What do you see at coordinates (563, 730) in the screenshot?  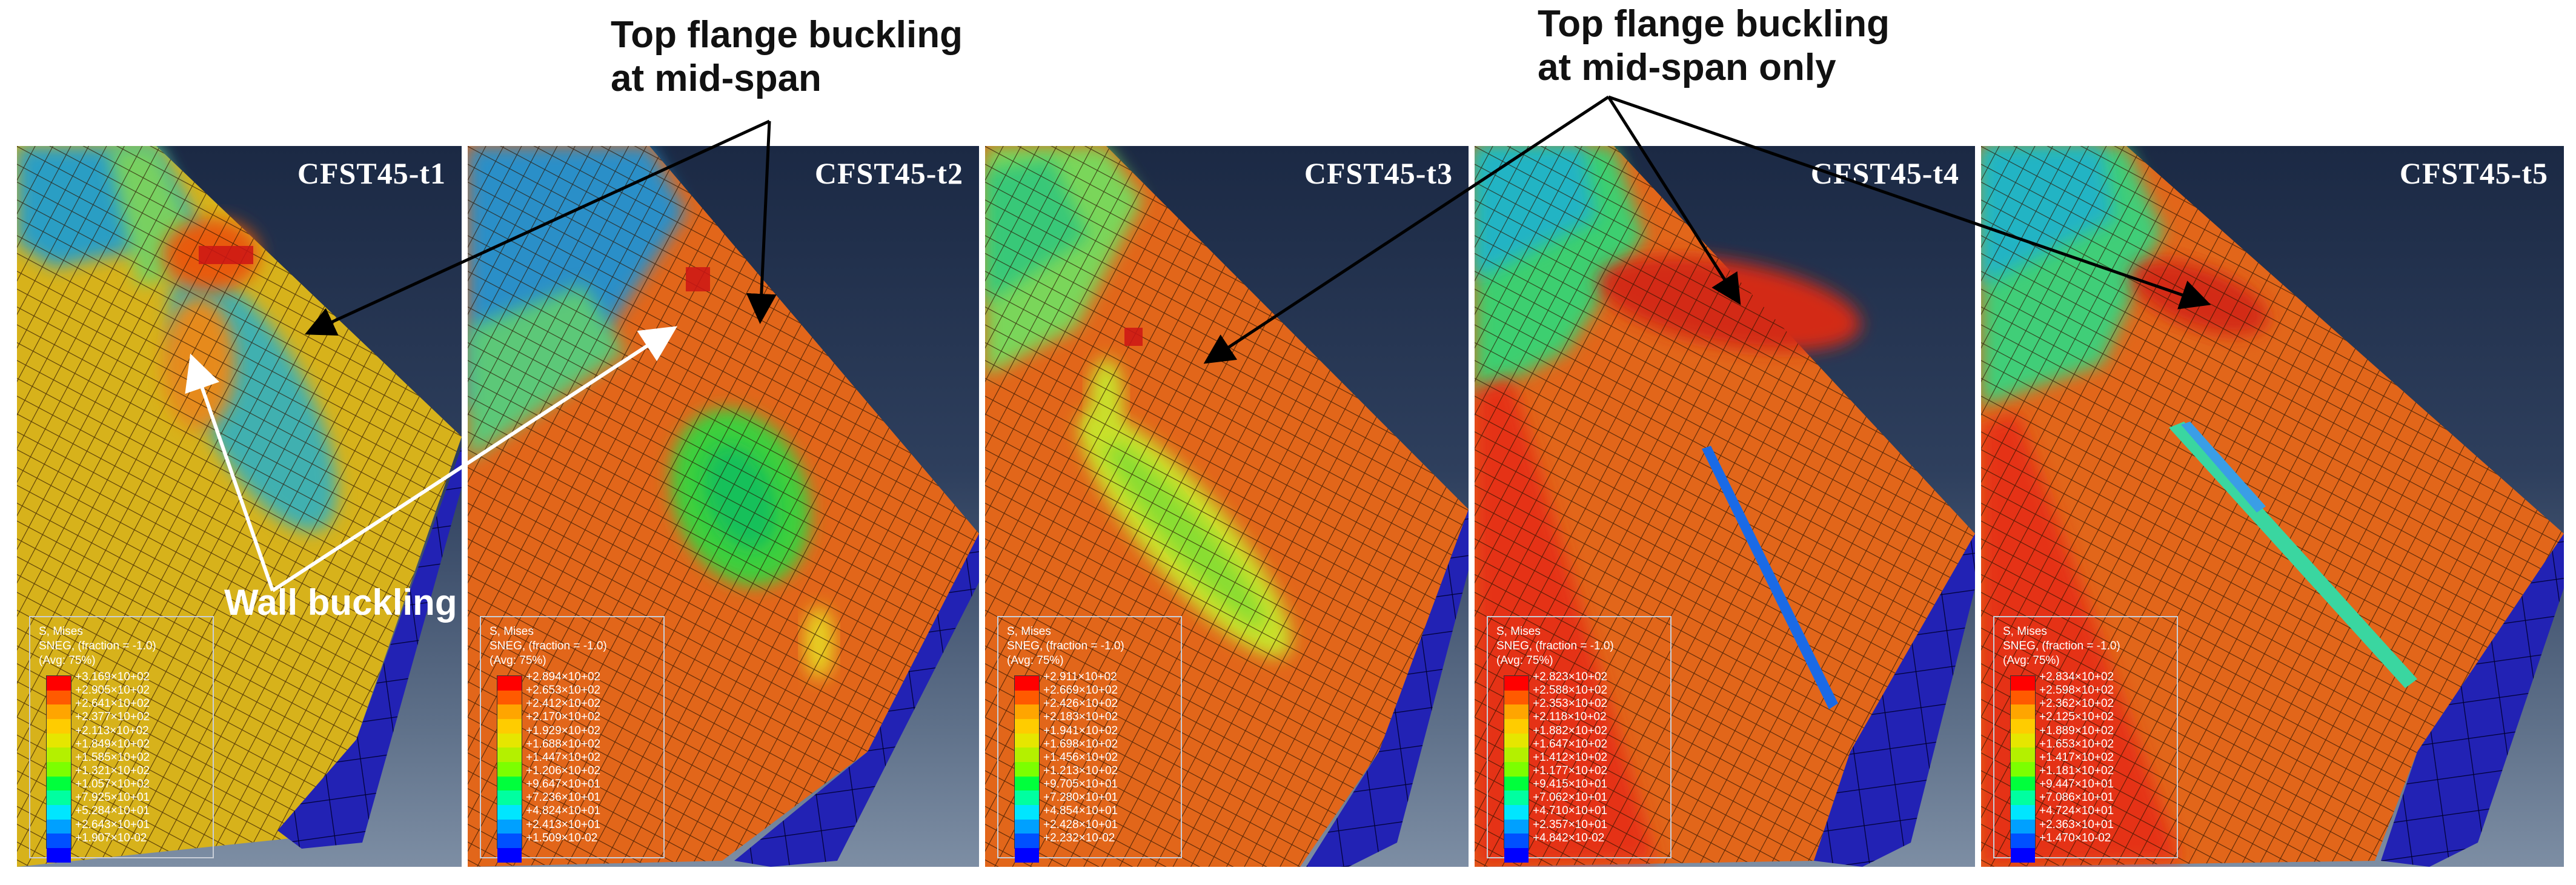 I see `legend-value: +1.929×10+02` at bounding box center [563, 730].